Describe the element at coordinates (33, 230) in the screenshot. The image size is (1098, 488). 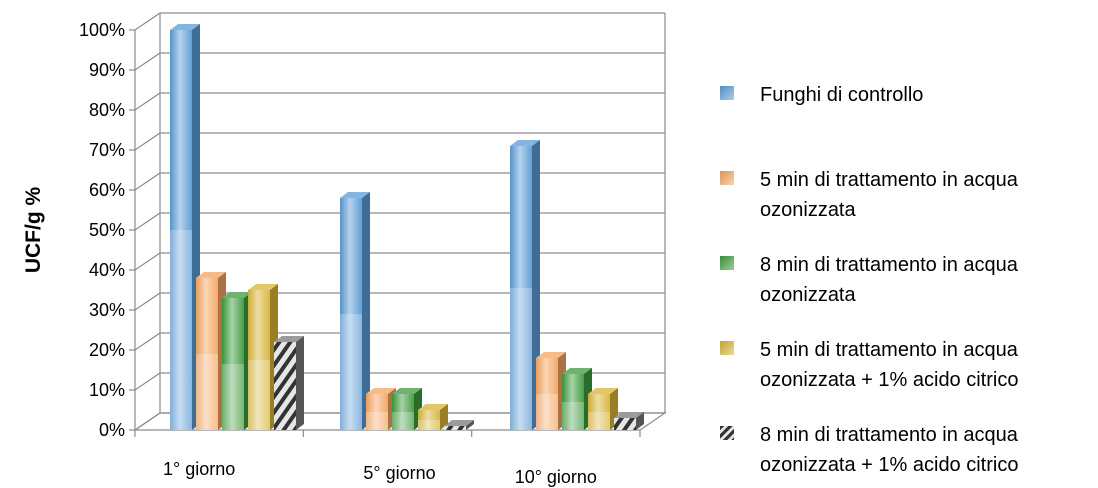
I see `y-axis-label: UCF/g %` at that location.